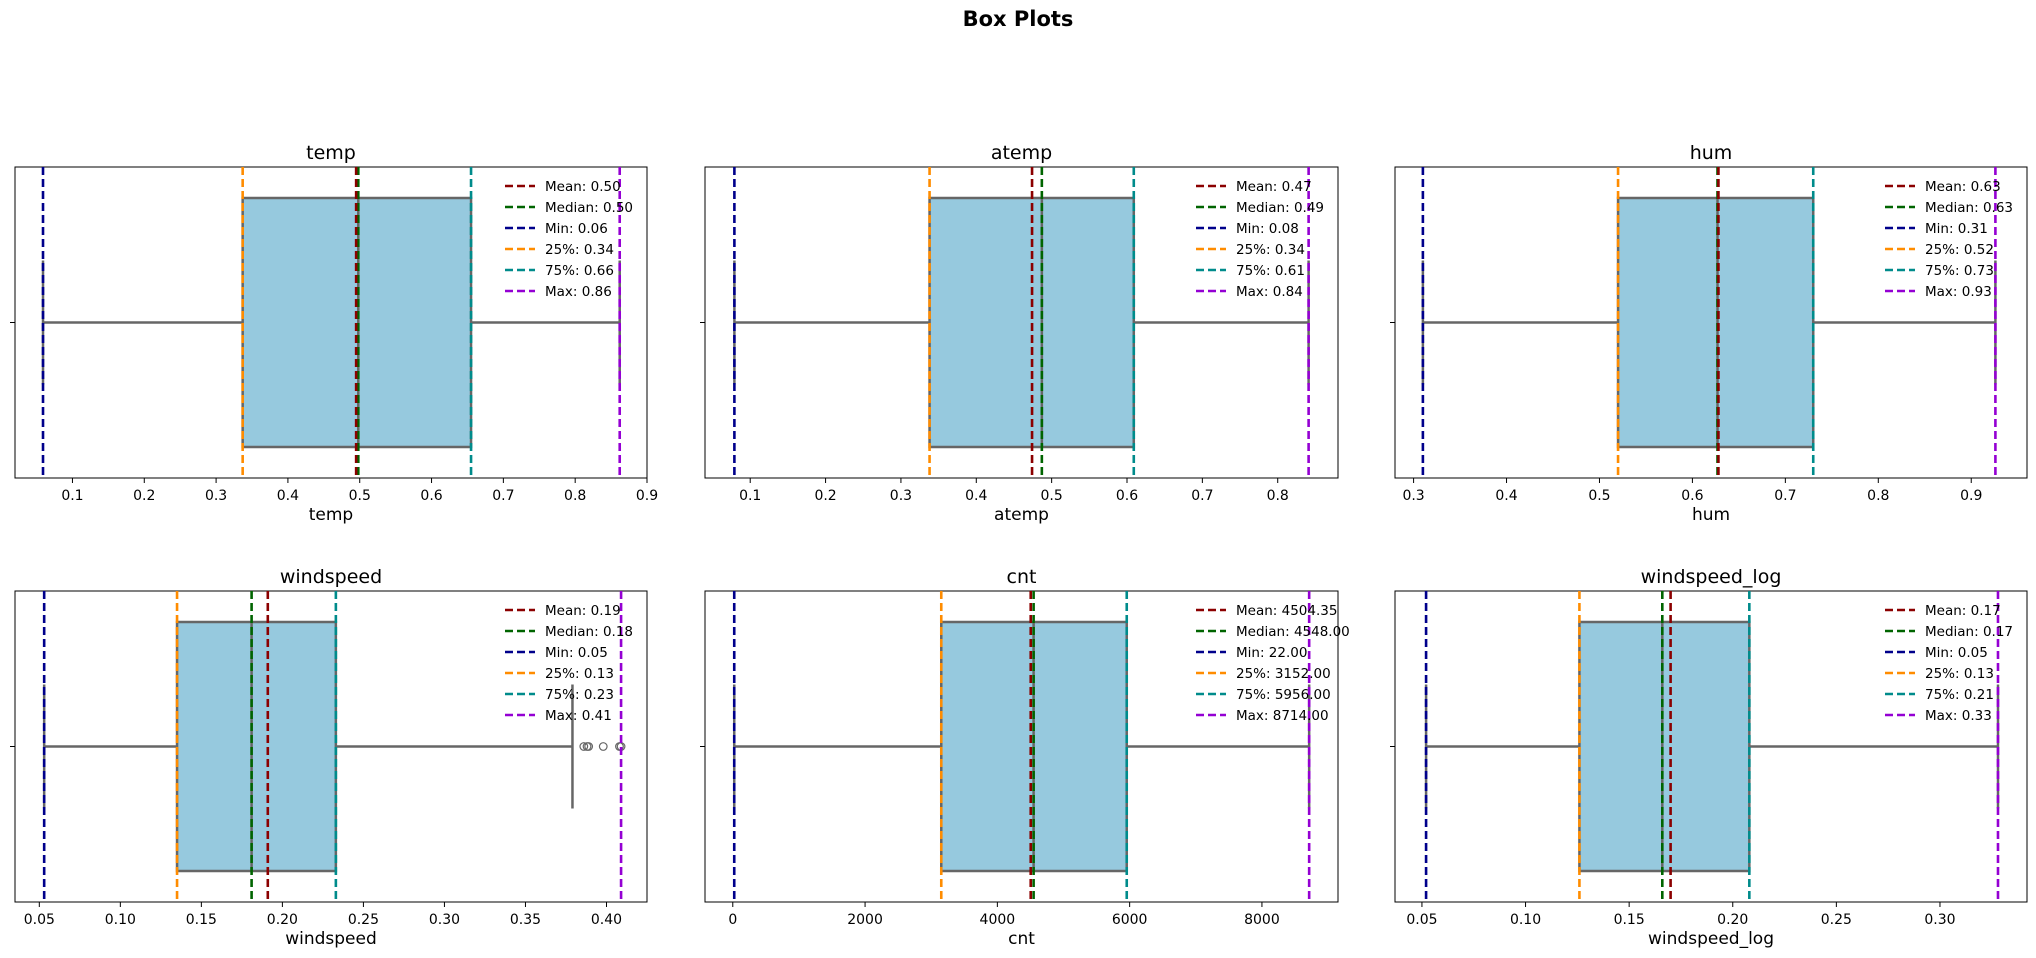  Describe the element at coordinates (1963, 611) in the screenshot. I see `legend-label-mean: Mean: 0.17` at that location.